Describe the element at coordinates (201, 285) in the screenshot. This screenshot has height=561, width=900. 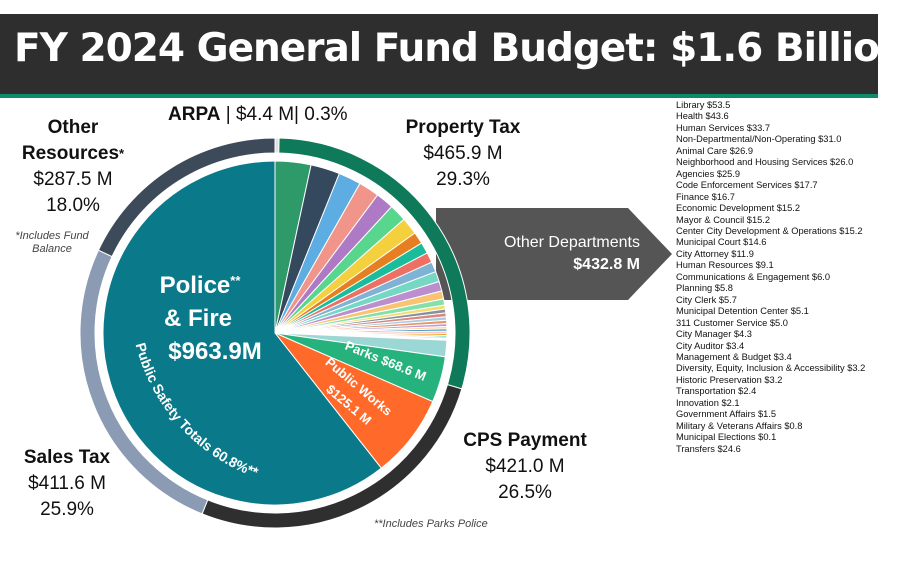
I see `police-fire-label: Police**` at that location.